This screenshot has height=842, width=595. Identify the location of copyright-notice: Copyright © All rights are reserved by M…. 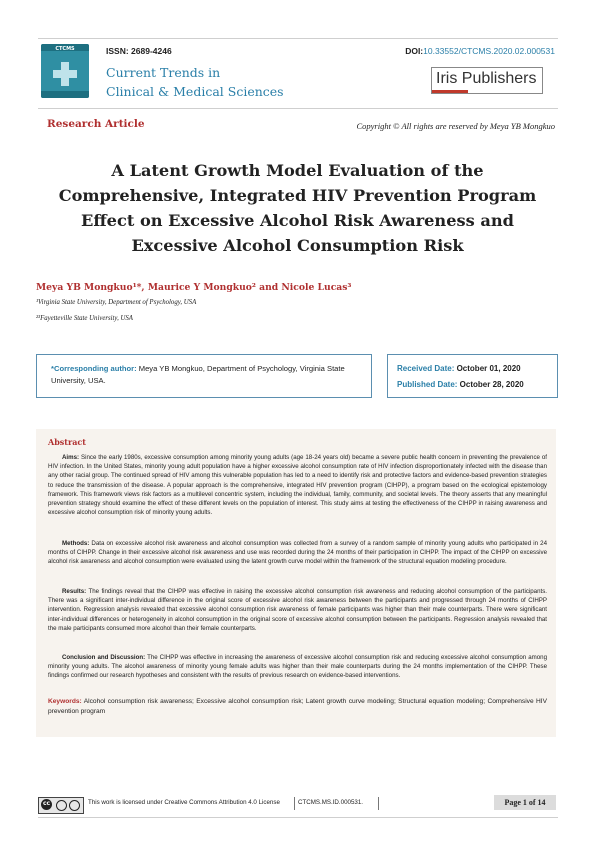
(455, 126).